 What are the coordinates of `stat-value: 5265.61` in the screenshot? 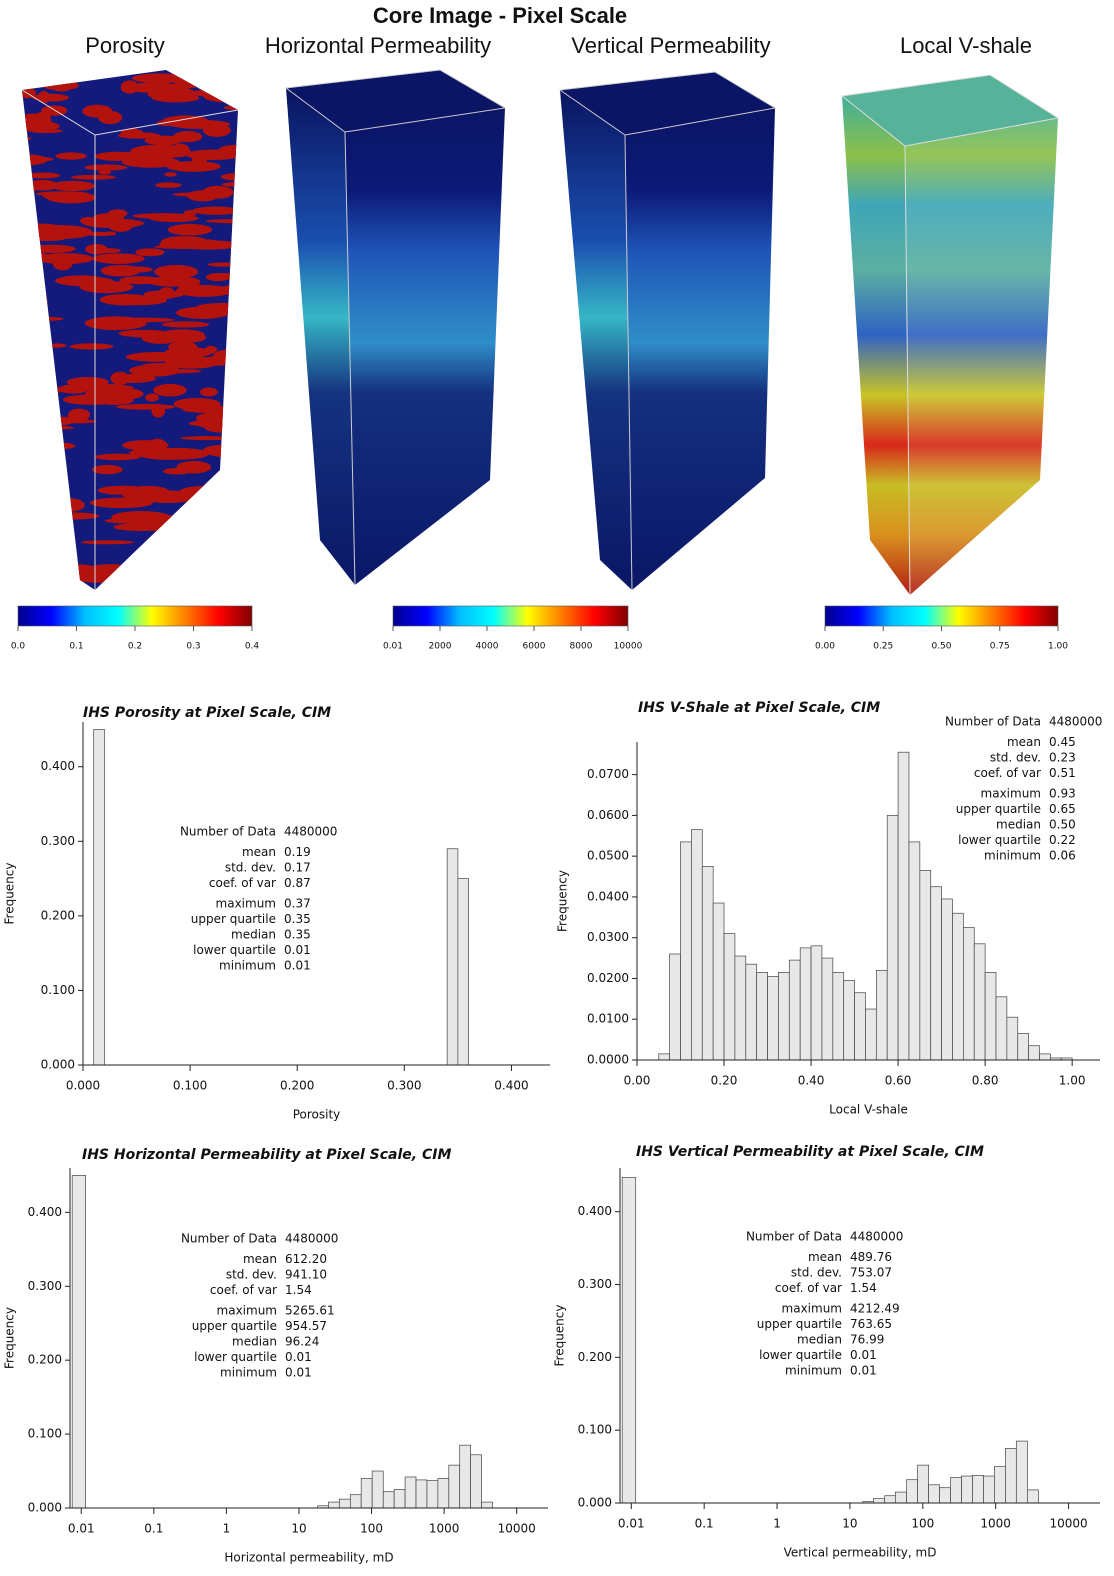 It's located at (310, 1311).